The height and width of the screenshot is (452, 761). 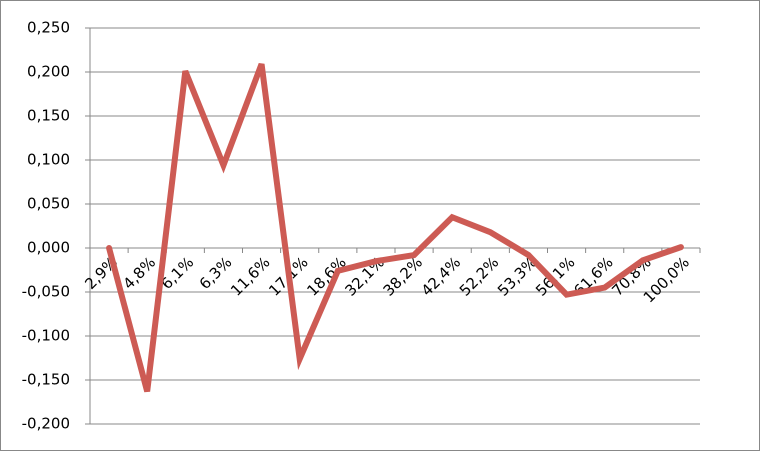 What do you see at coordinates (48, 204) in the screenshot?
I see `y-tick-label: 0,050` at bounding box center [48, 204].